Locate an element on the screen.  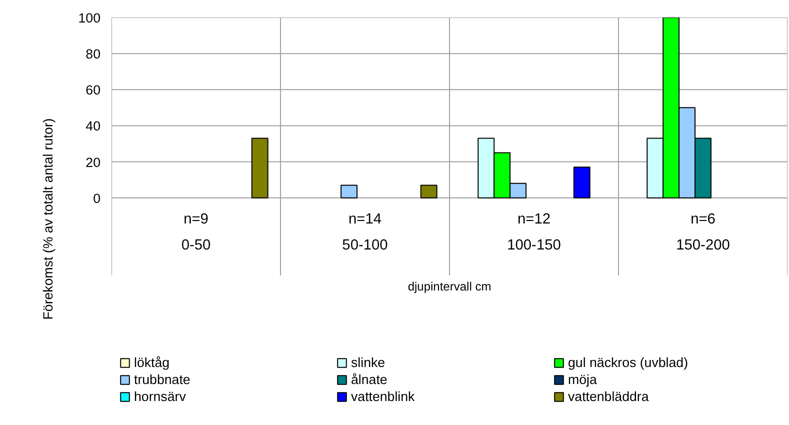
x-tick-label: n=14 50-100 is located at coordinates (365, 232).